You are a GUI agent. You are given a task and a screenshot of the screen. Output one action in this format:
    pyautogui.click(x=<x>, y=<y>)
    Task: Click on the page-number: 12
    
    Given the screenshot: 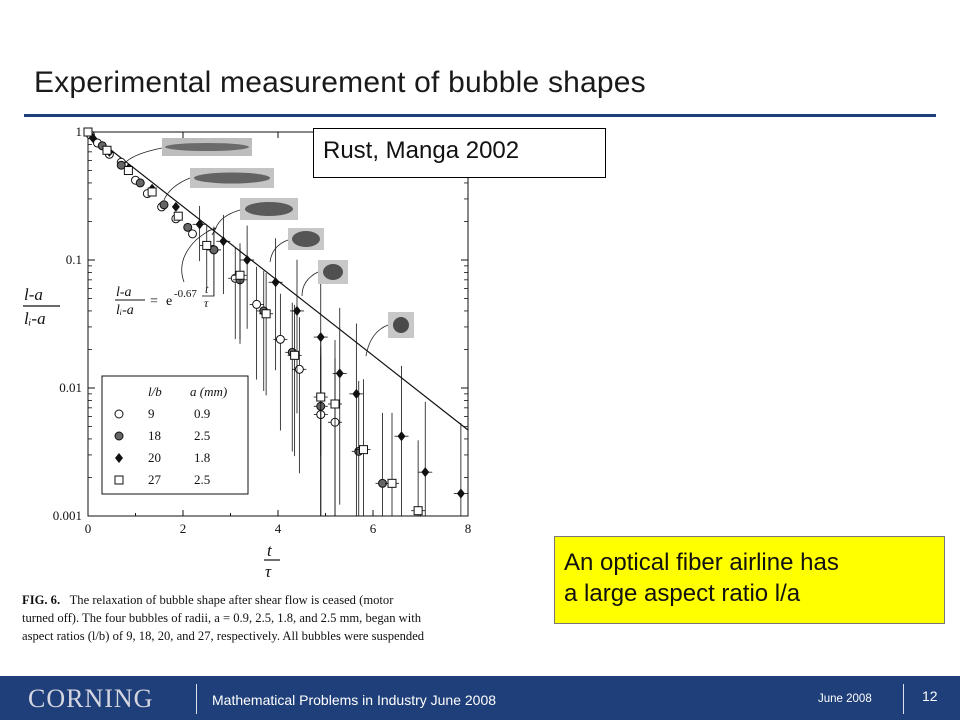 What is the action you would take?
    pyautogui.click(x=930, y=696)
    